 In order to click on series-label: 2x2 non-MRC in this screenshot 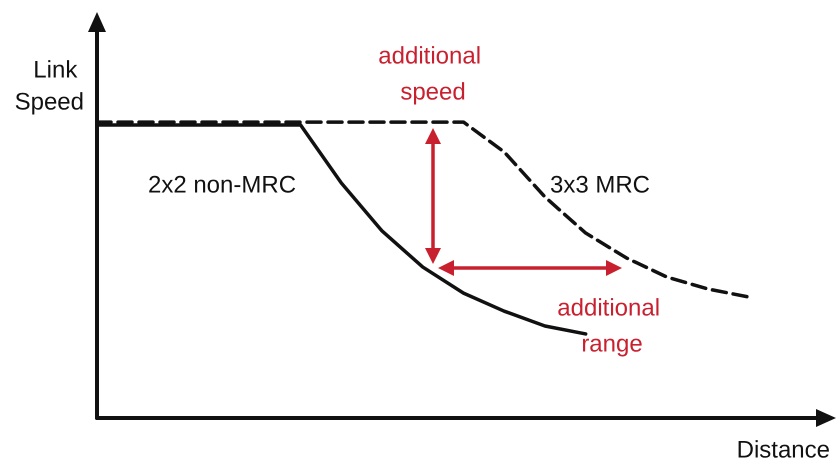, I will do `click(222, 185)`.